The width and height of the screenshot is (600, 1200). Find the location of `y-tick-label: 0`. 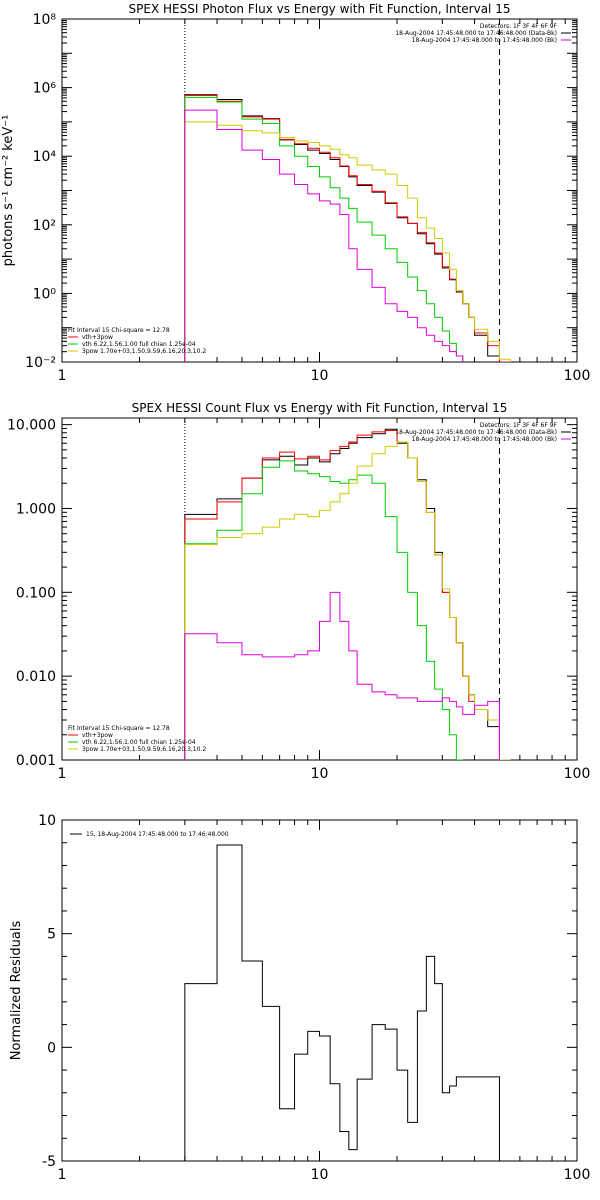

y-tick-label: 0 is located at coordinates (51, 1048).